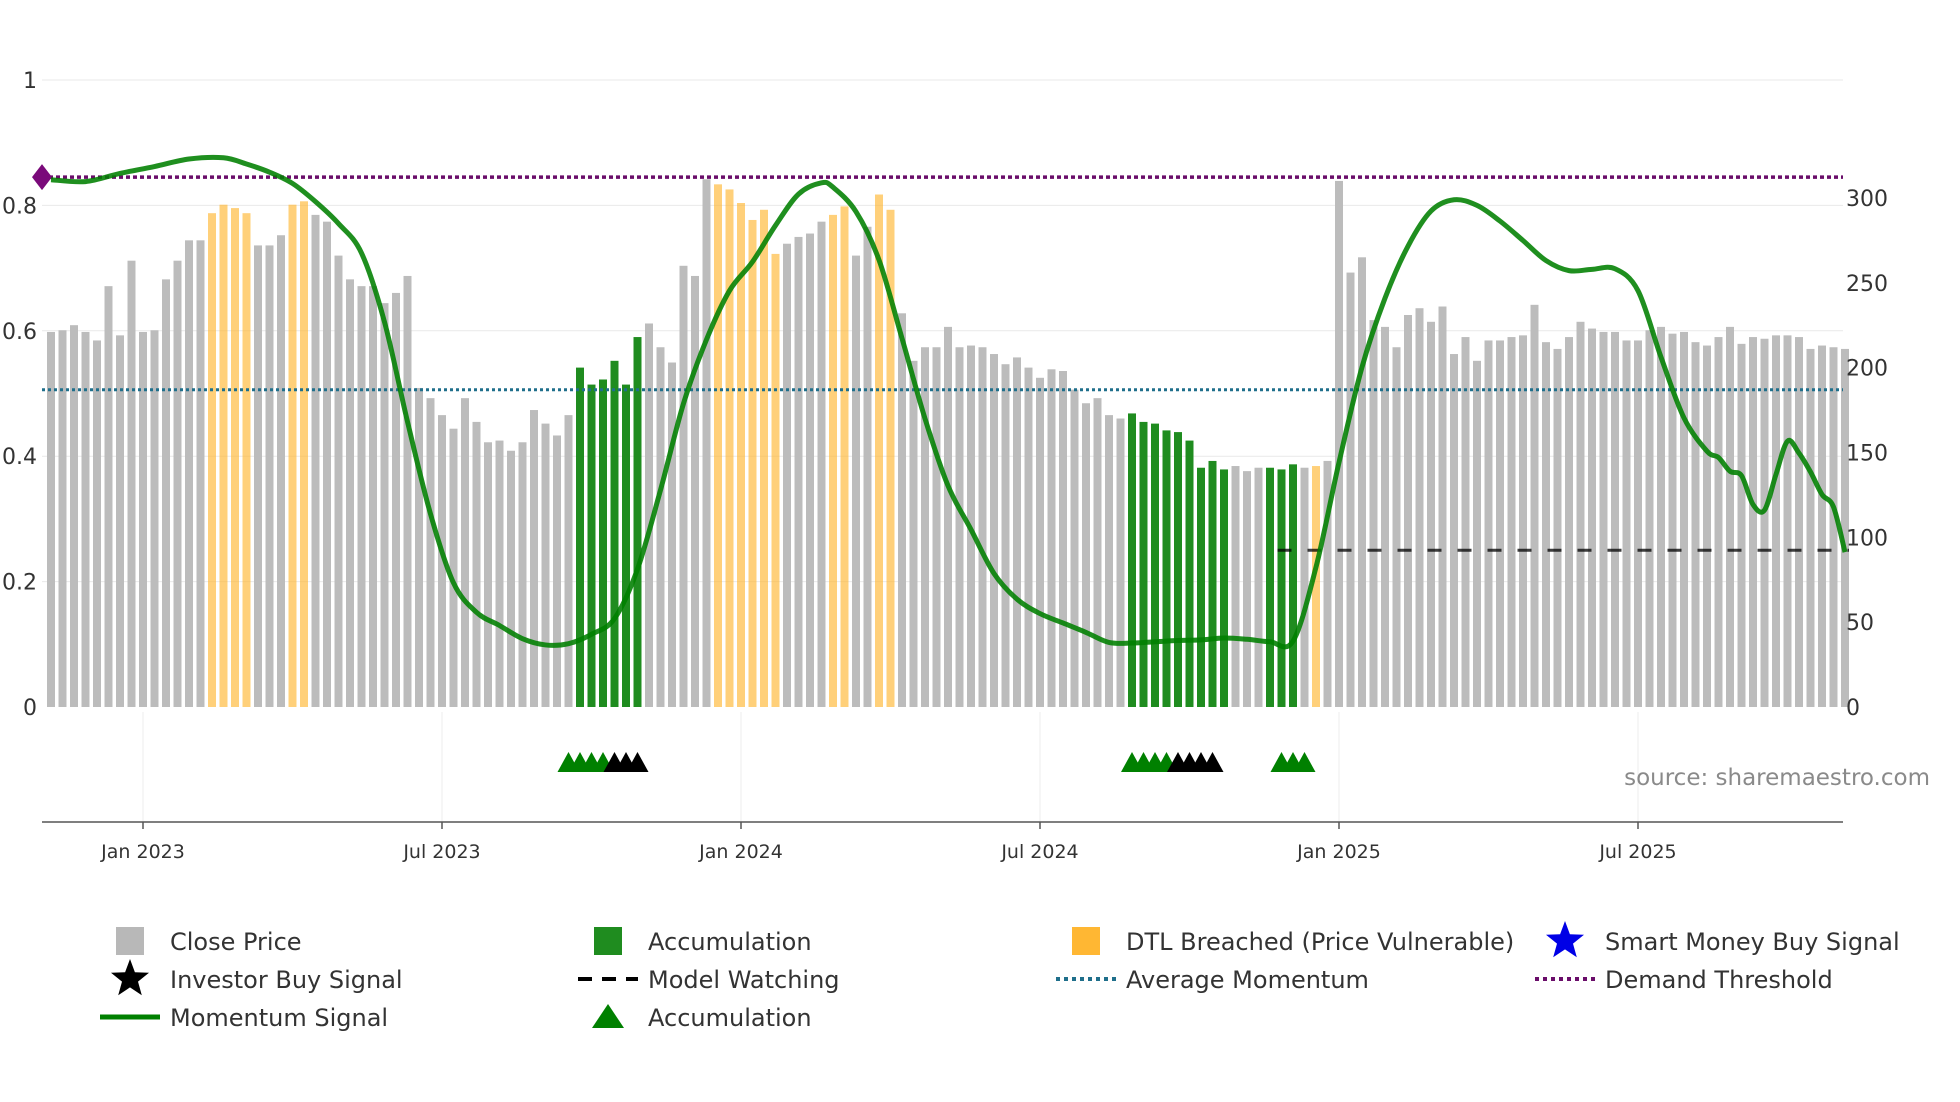  I want to click on x-tick-label: Jul 2024, so click(1039, 852).